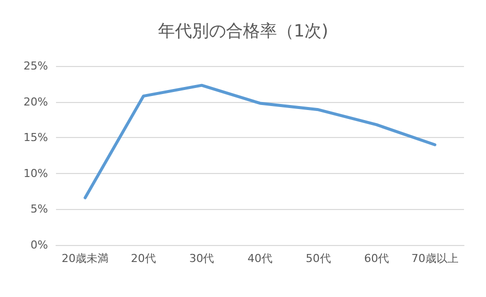  What do you see at coordinates (36, 137) in the screenshot?
I see `y-tick-label: 15%` at bounding box center [36, 137].